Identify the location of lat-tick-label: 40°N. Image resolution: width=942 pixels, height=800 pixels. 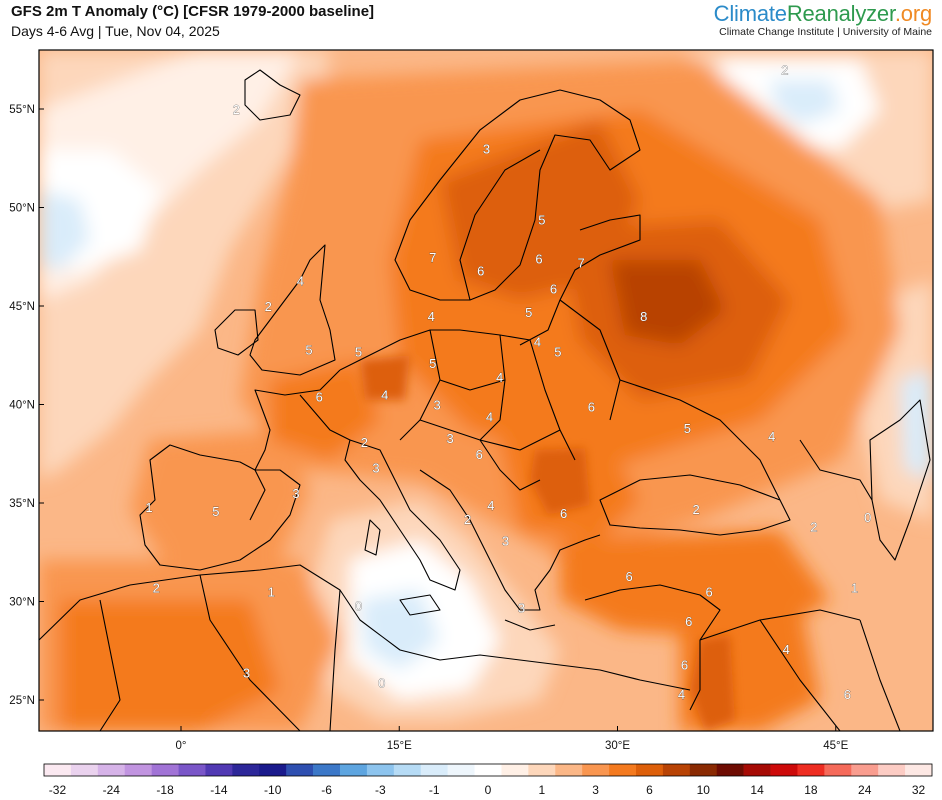
(22, 406).